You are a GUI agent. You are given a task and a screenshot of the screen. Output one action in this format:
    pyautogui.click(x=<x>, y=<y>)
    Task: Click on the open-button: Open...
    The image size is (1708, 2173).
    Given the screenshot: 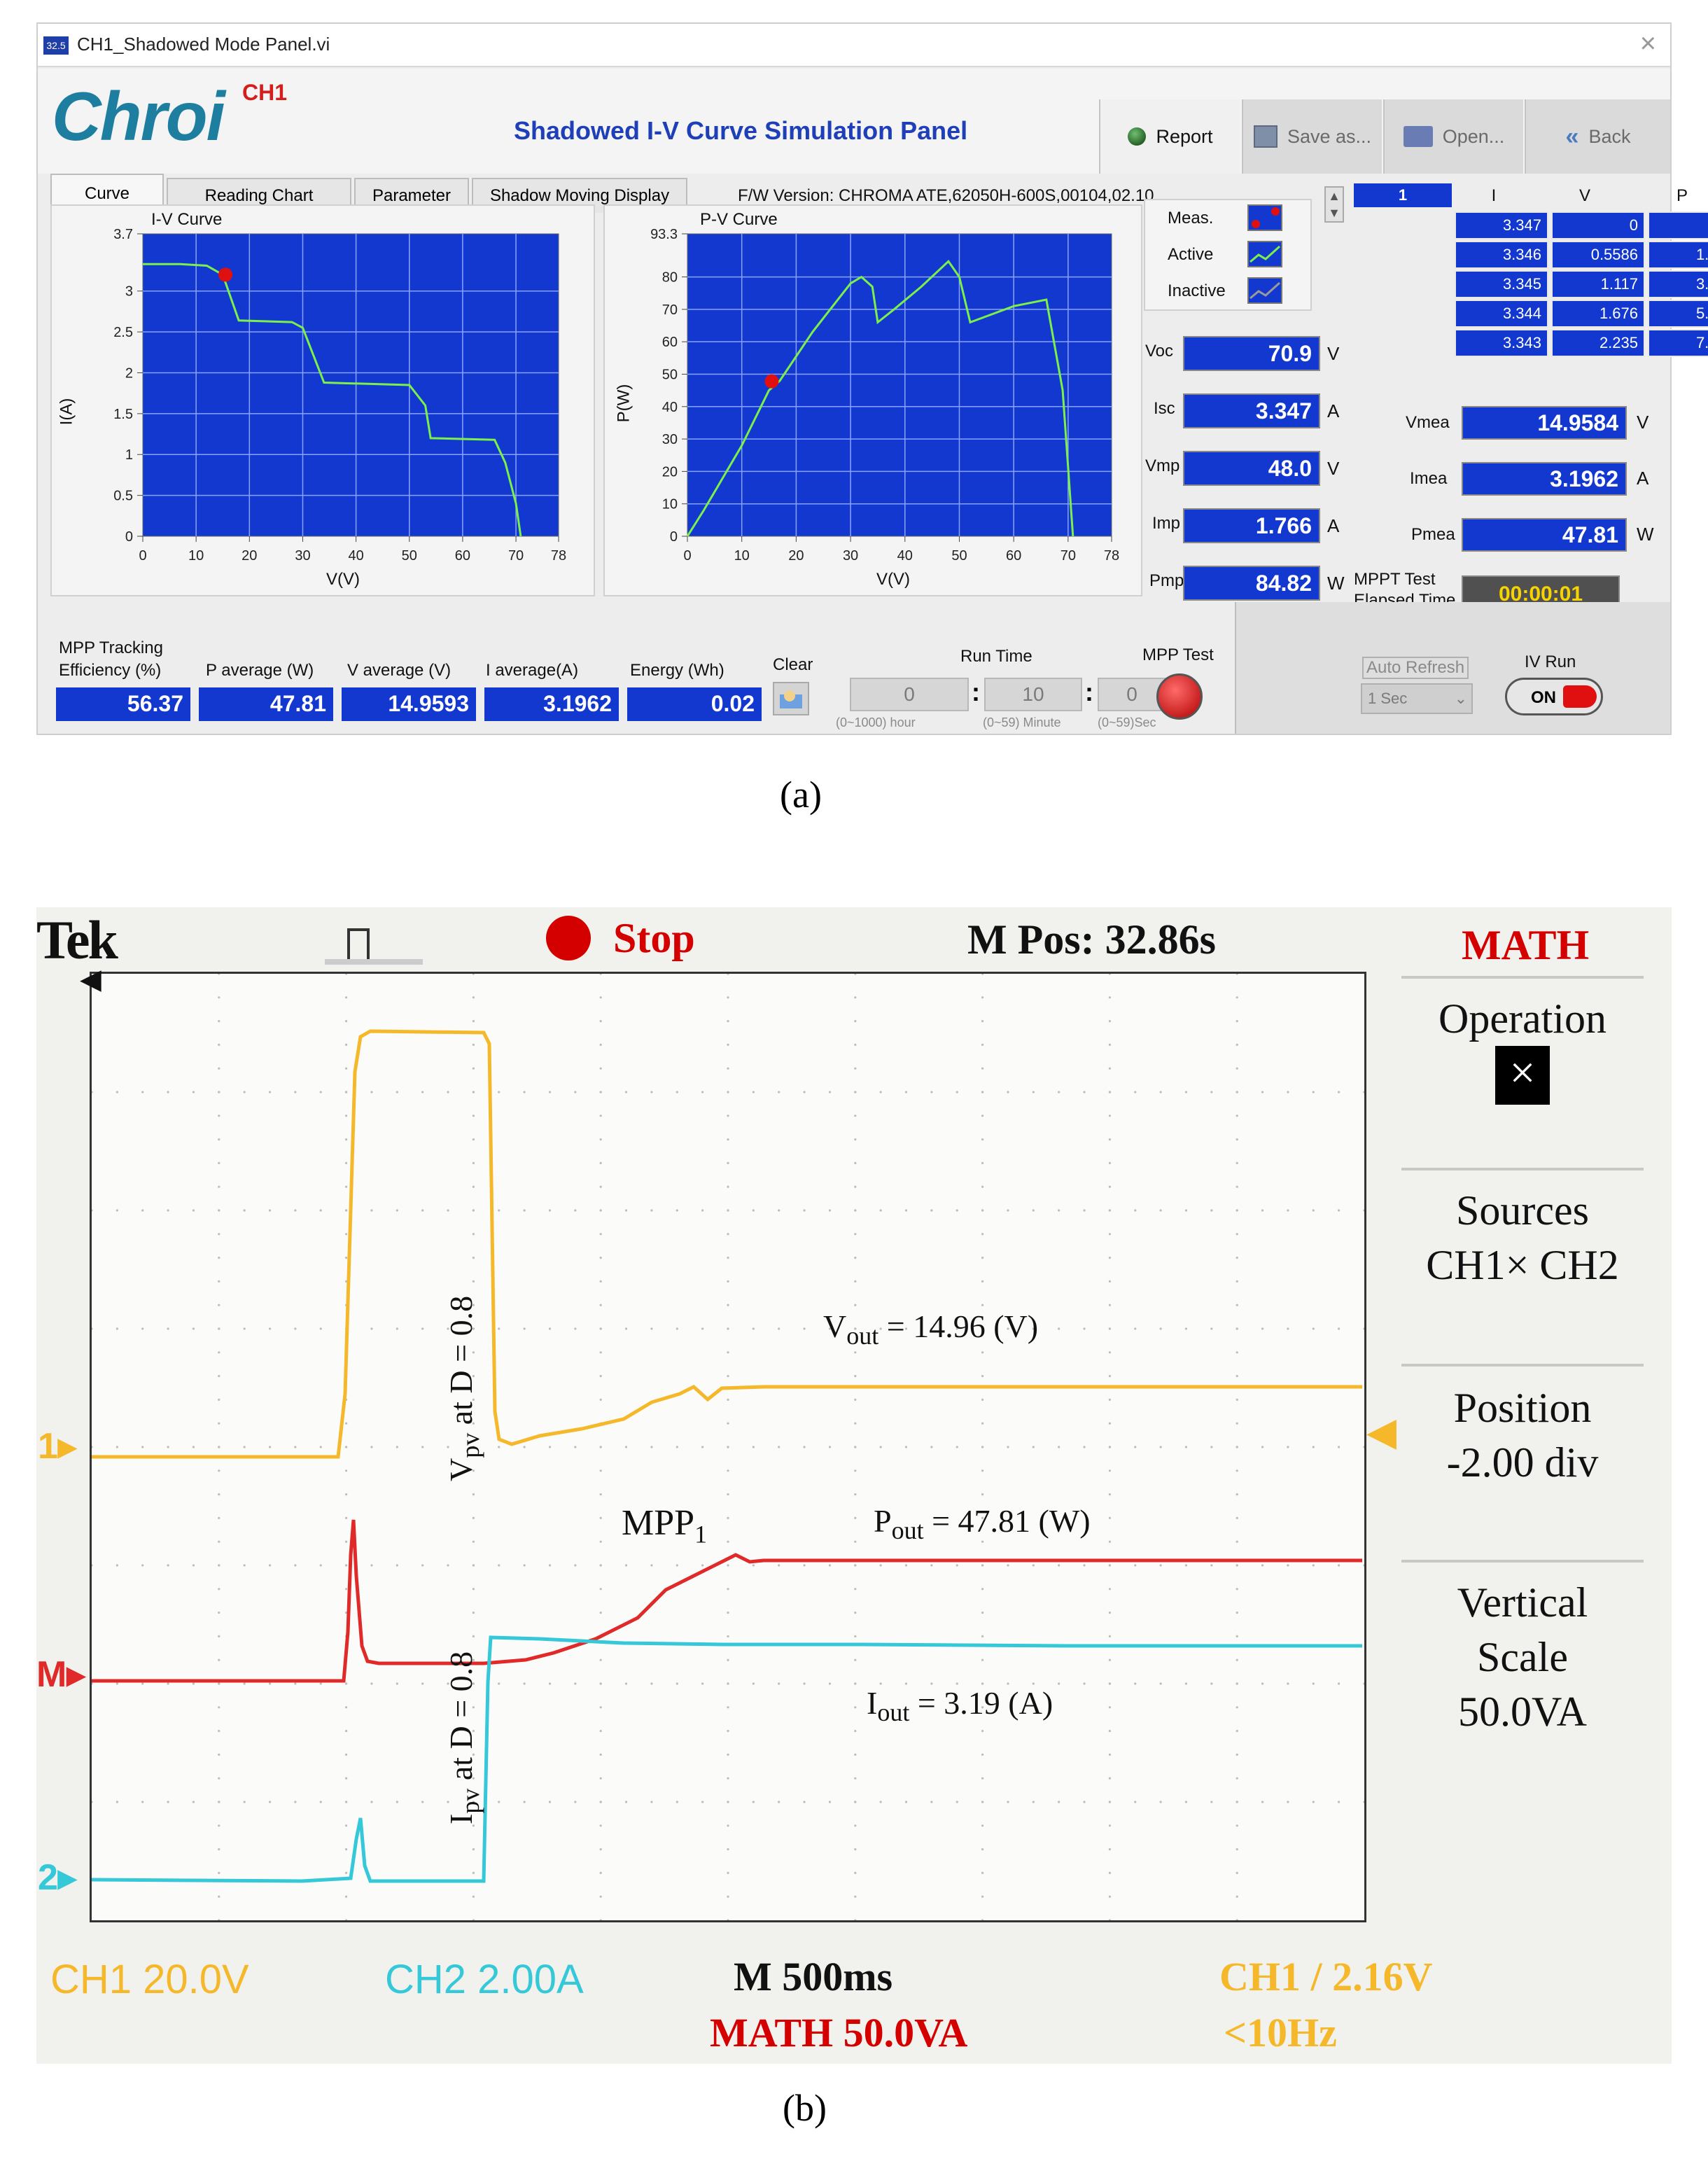 What is the action you would take?
    pyautogui.click(x=1453, y=136)
    